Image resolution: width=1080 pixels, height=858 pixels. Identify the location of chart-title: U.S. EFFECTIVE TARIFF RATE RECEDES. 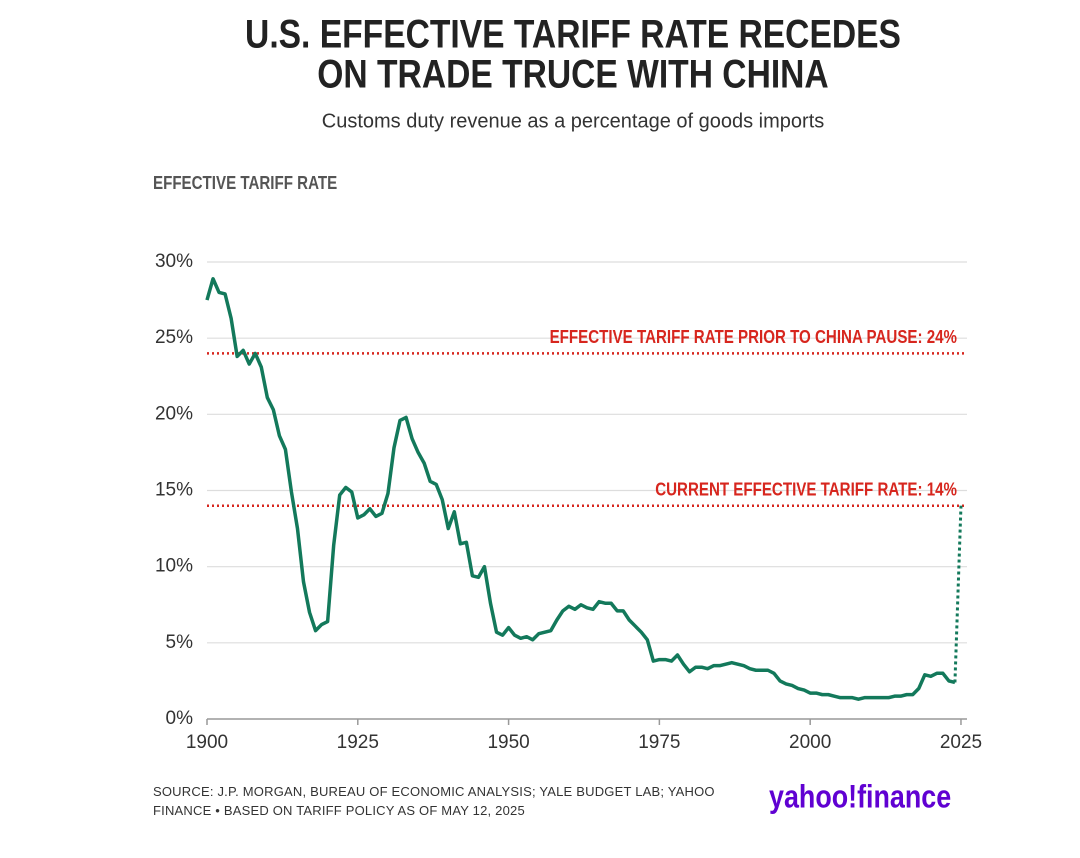
(573, 35).